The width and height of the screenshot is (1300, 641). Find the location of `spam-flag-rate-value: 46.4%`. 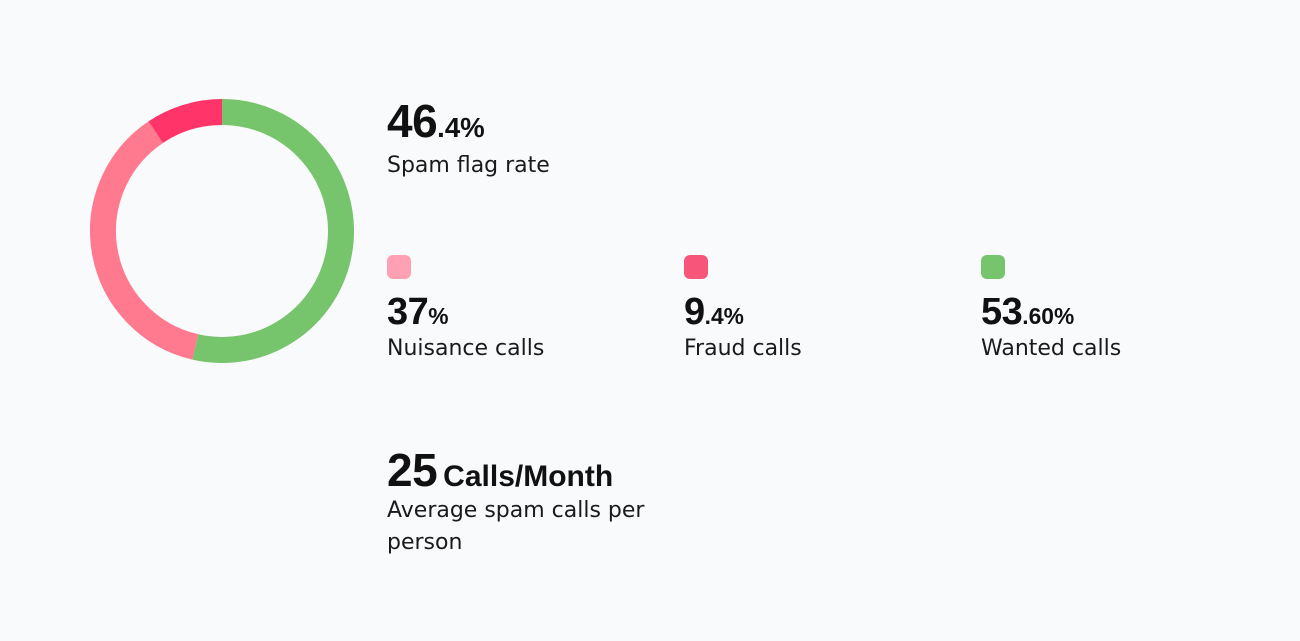

spam-flag-rate-value: 46.4% is located at coordinates (468, 121).